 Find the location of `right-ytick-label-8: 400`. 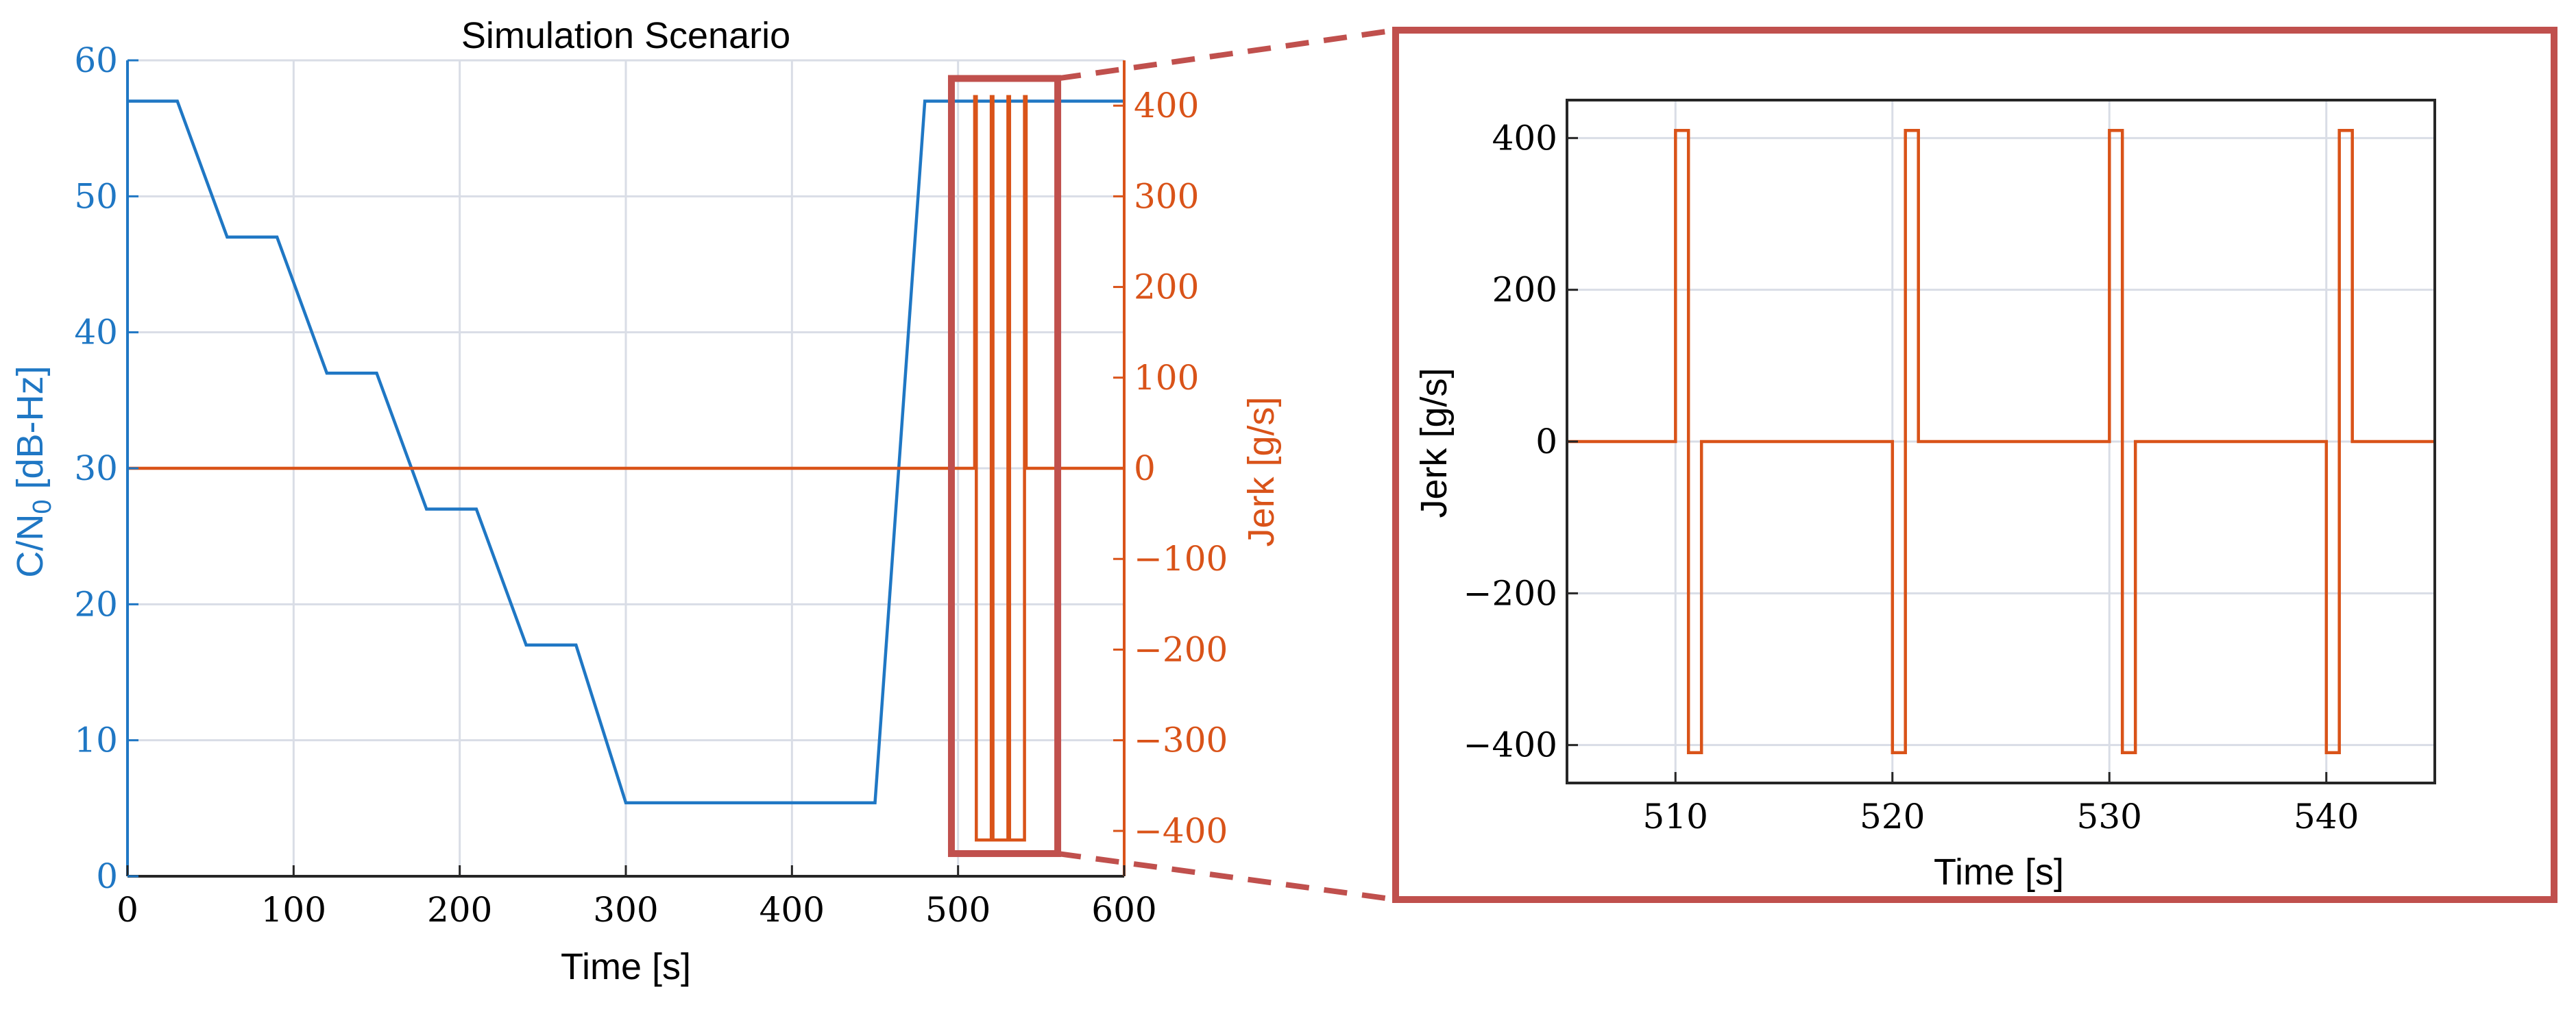

right-ytick-label-8: 400 is located at coordinates (1166, 105).